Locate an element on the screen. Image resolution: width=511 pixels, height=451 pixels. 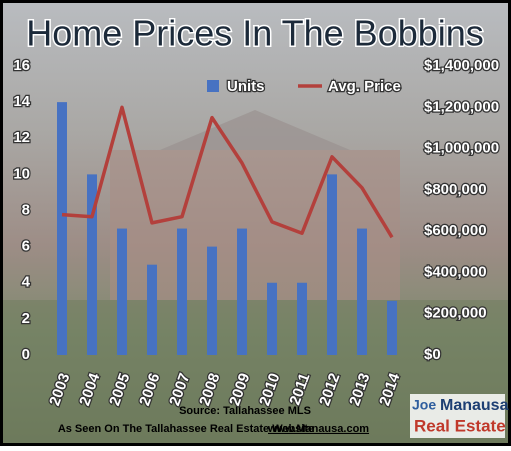
legend-label: Avg. Price is located at coordinates (364, 86).